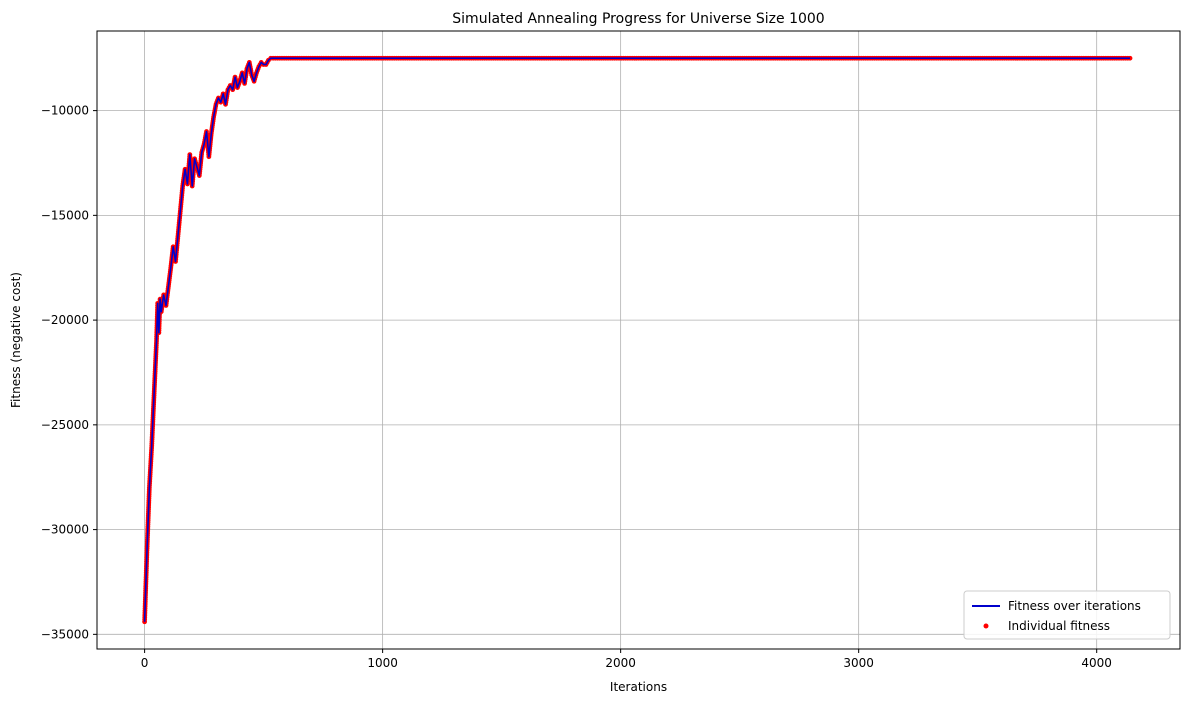 The image size is (1189, 701). What do you see at coordinates (1096, 663) in the screenshot?
I see `x-tick-label: 4000` at bounding box center [1096, 663].